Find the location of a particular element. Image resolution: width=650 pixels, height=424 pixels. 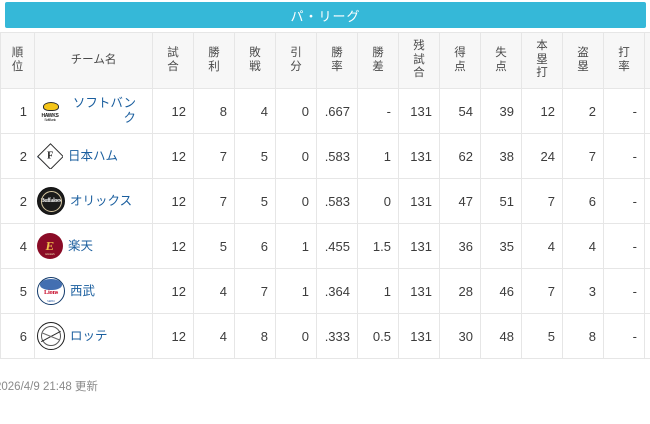

column-wins-label: 勝利 is located at coordinates (214, 59).